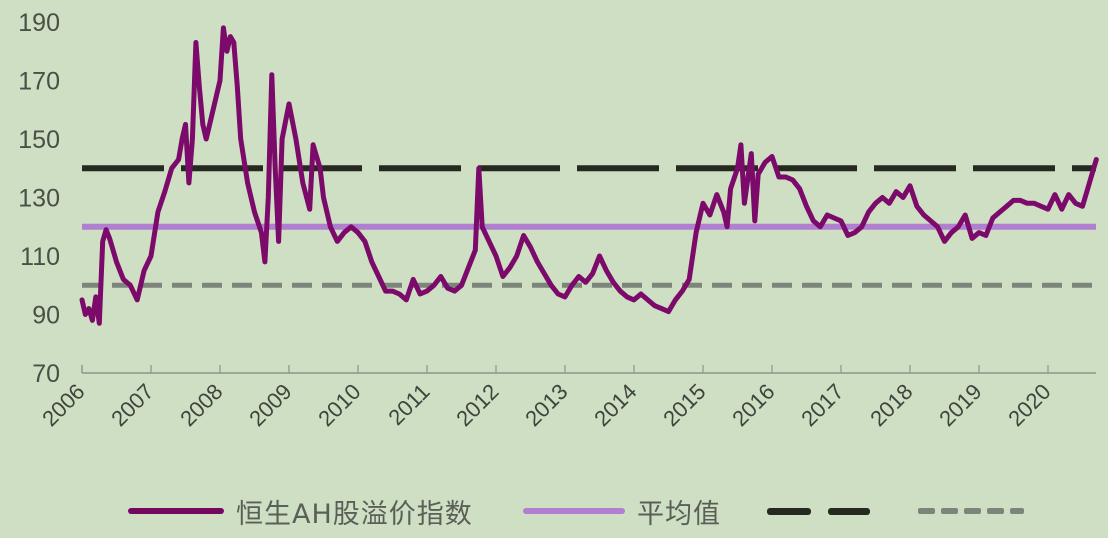  I want to click on x-tick-label: 2017, so click(822, 405).